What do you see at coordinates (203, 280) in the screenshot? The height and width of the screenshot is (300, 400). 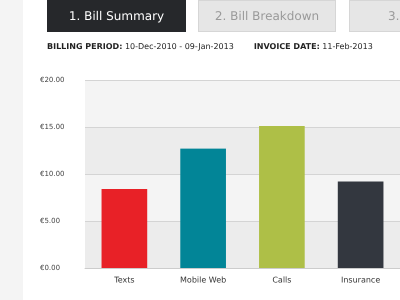 I see `x-tick-label: Mobile Web` at bounding box center [203, 280].